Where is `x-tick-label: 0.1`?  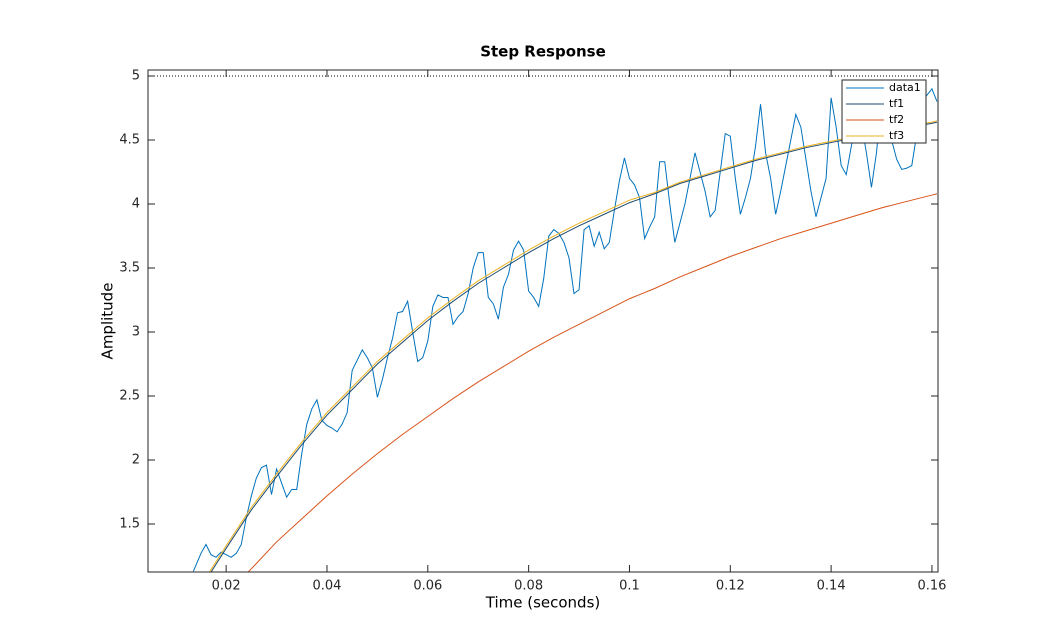
x-tick-label: 0.1 is located at coordinates (629, 586).